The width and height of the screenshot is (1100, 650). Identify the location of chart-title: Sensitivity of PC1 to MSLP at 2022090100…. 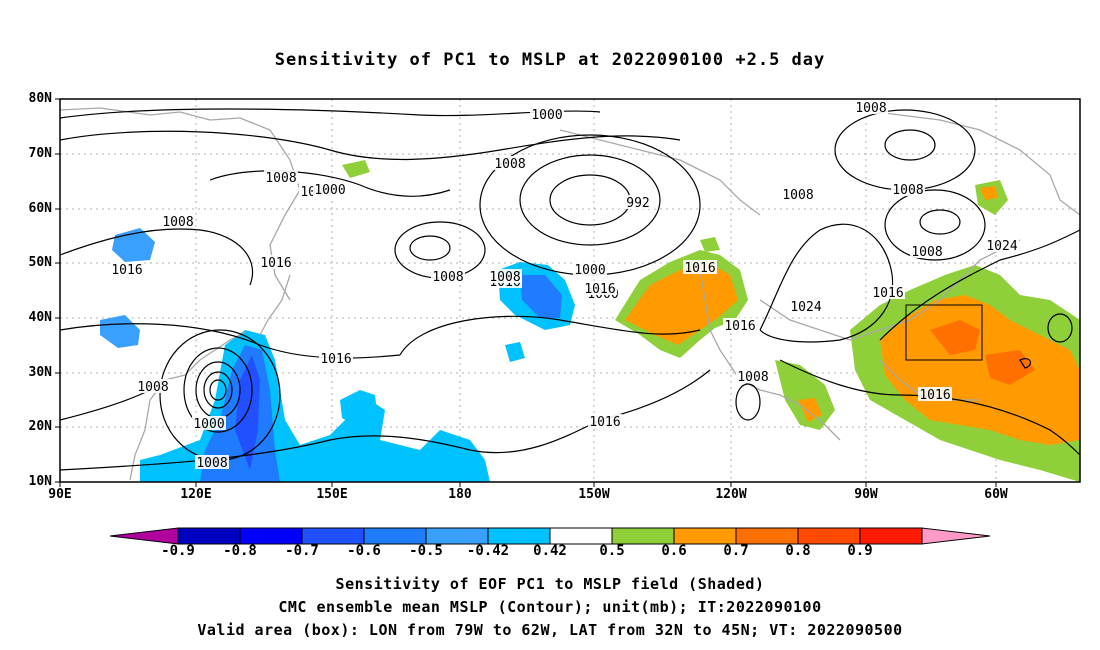
(550, 60).